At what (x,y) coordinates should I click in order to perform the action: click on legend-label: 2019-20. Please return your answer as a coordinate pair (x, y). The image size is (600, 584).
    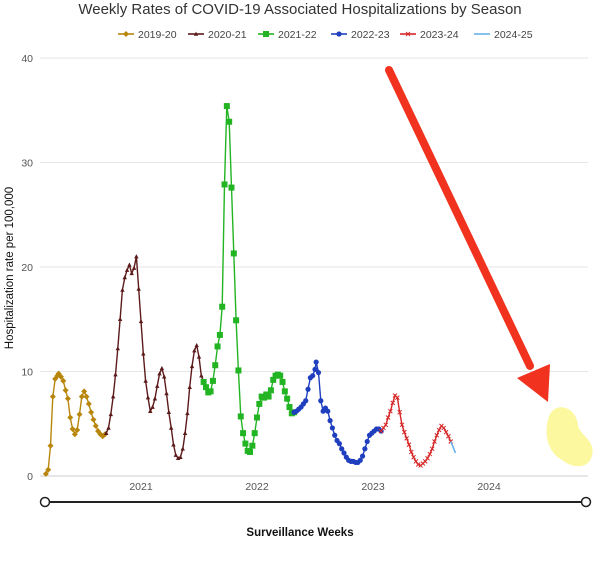
    Looking at the image, I should click on (157, 35).